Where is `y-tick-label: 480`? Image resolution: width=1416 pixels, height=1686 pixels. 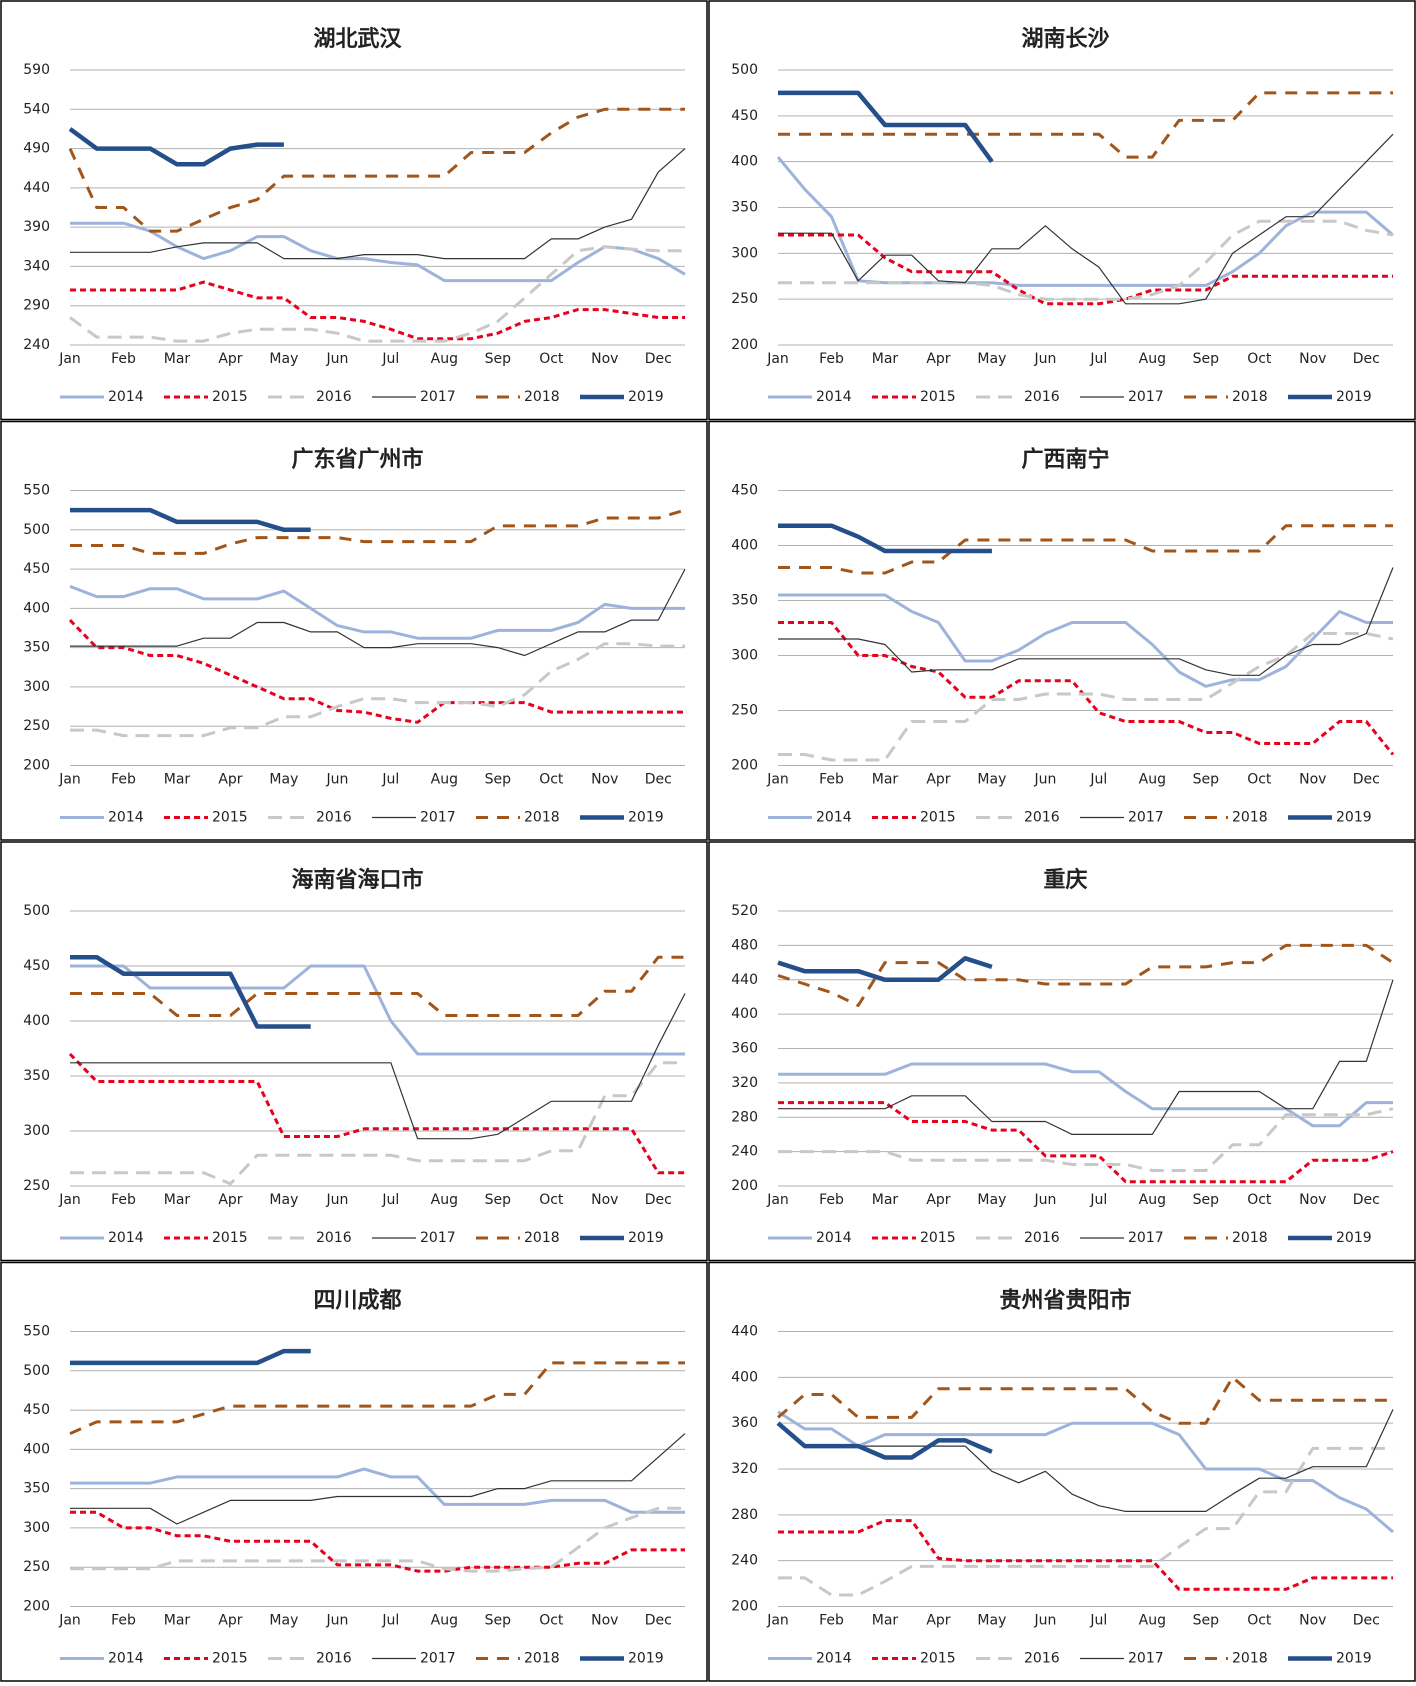 y-tick-label: 480 is located at coordinates (744, 945).